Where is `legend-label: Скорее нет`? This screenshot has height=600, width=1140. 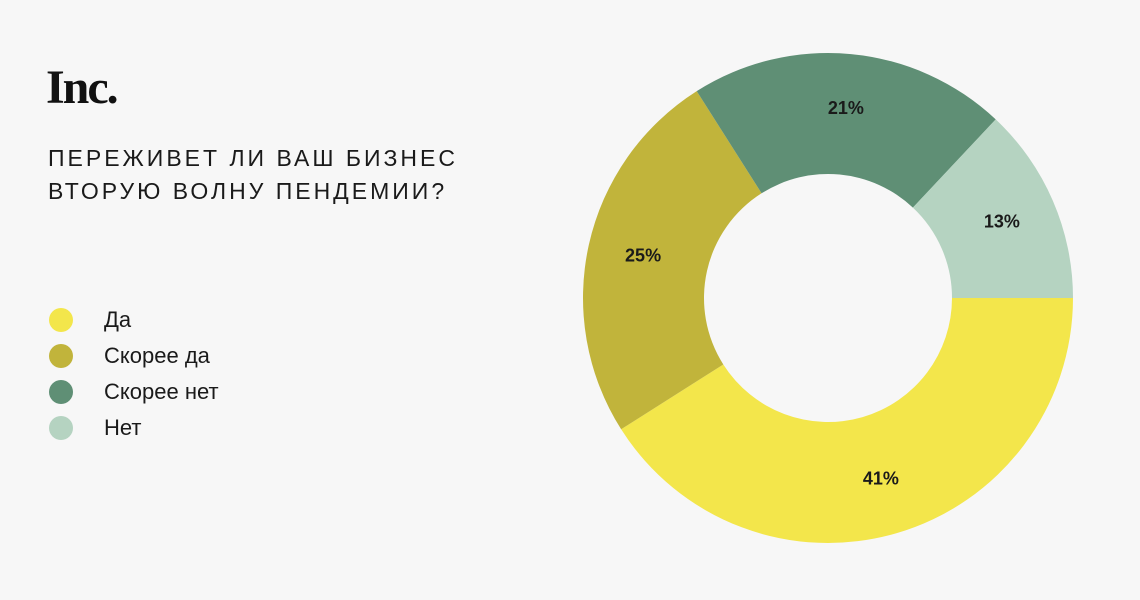 legend-label: Скорее нет is located at coordinates (161, 391).